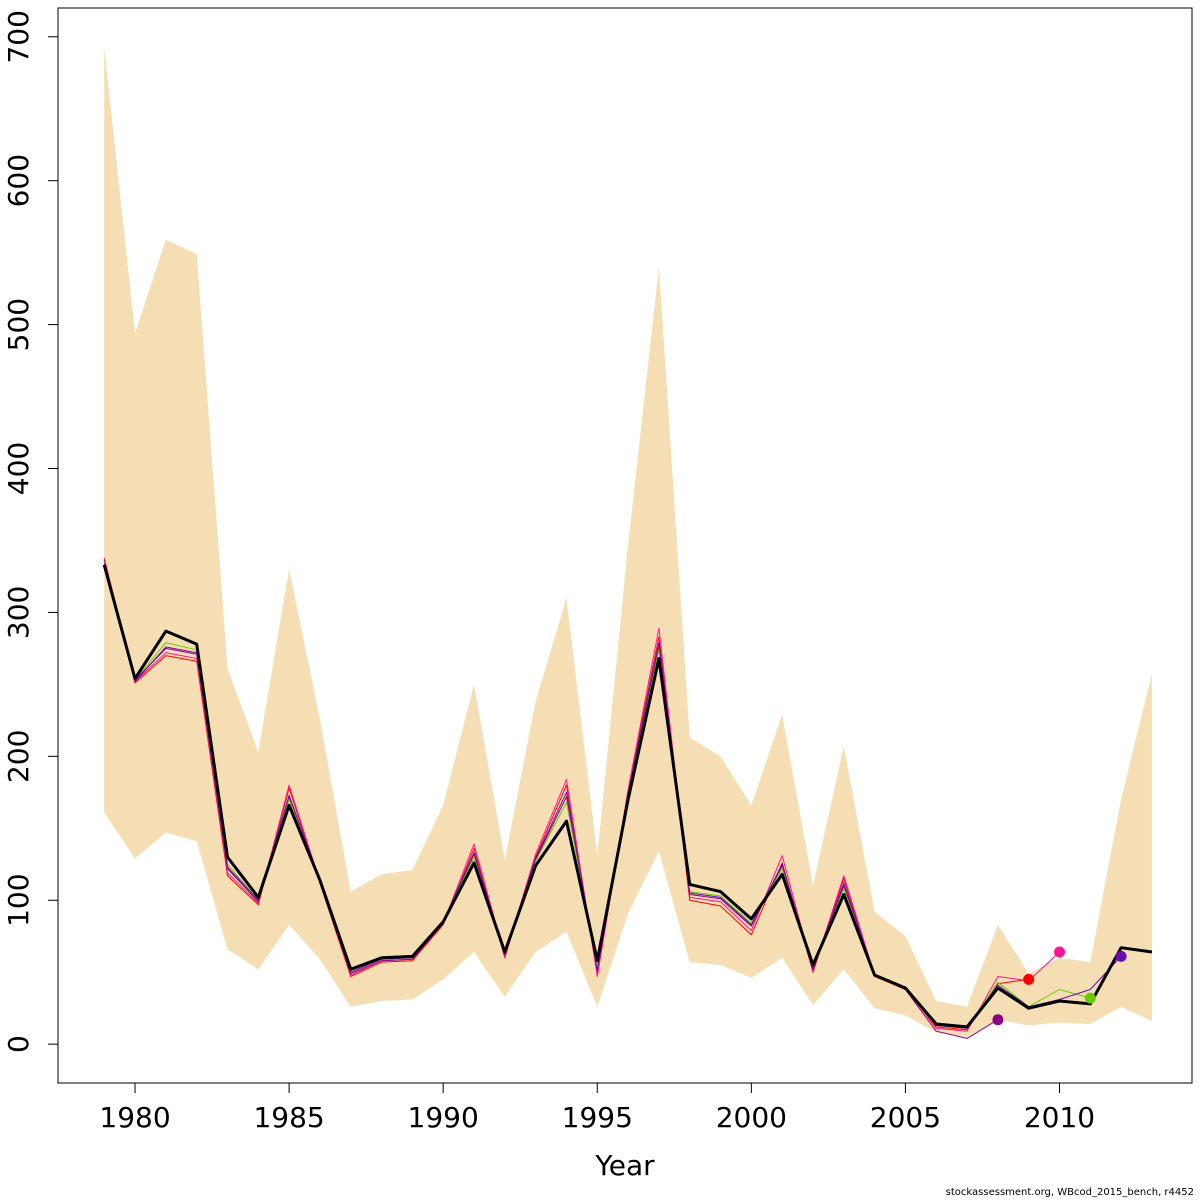  Describe the element at coordinates (624, 1165) in the screenshot. I see `x-axis-title: Year` at that location.